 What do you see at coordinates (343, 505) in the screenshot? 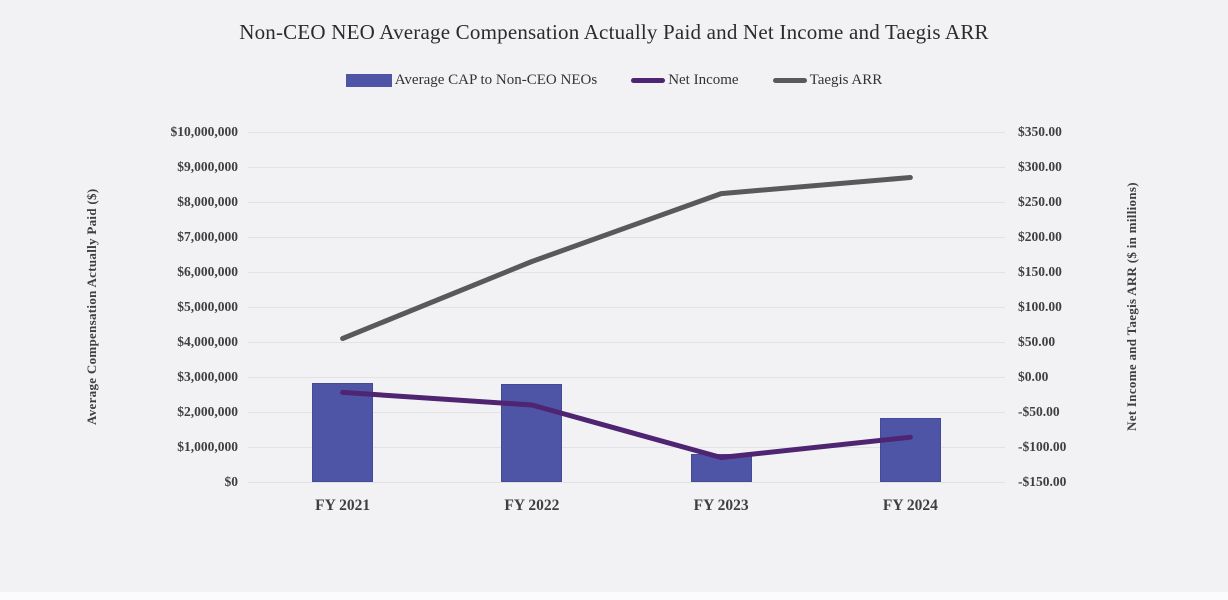
I see `x-axis-label: FY 2021` at bounding box center [343, 505].